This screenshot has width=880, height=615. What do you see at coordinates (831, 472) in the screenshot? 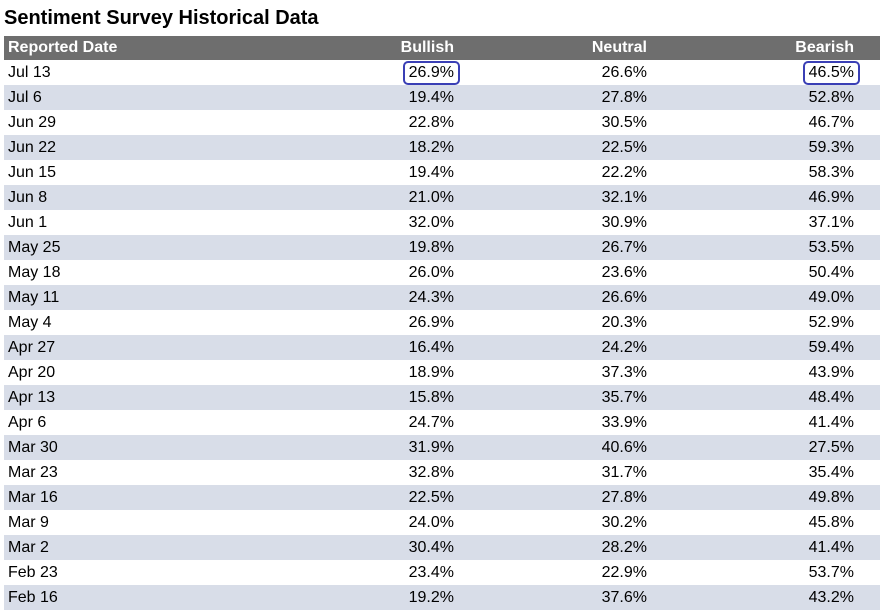
I see `cell-bearish: 35.4%` at bounding box center [831, 472].